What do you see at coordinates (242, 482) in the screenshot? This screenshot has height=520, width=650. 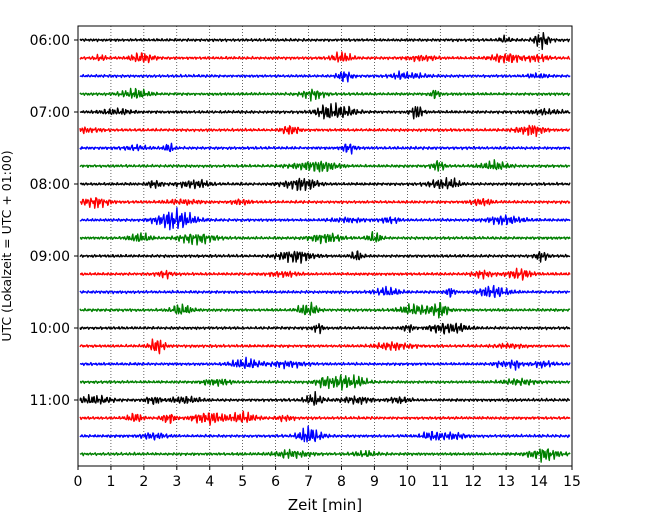 I see `x-tick-label: 5` at bounding box center [242, 482].